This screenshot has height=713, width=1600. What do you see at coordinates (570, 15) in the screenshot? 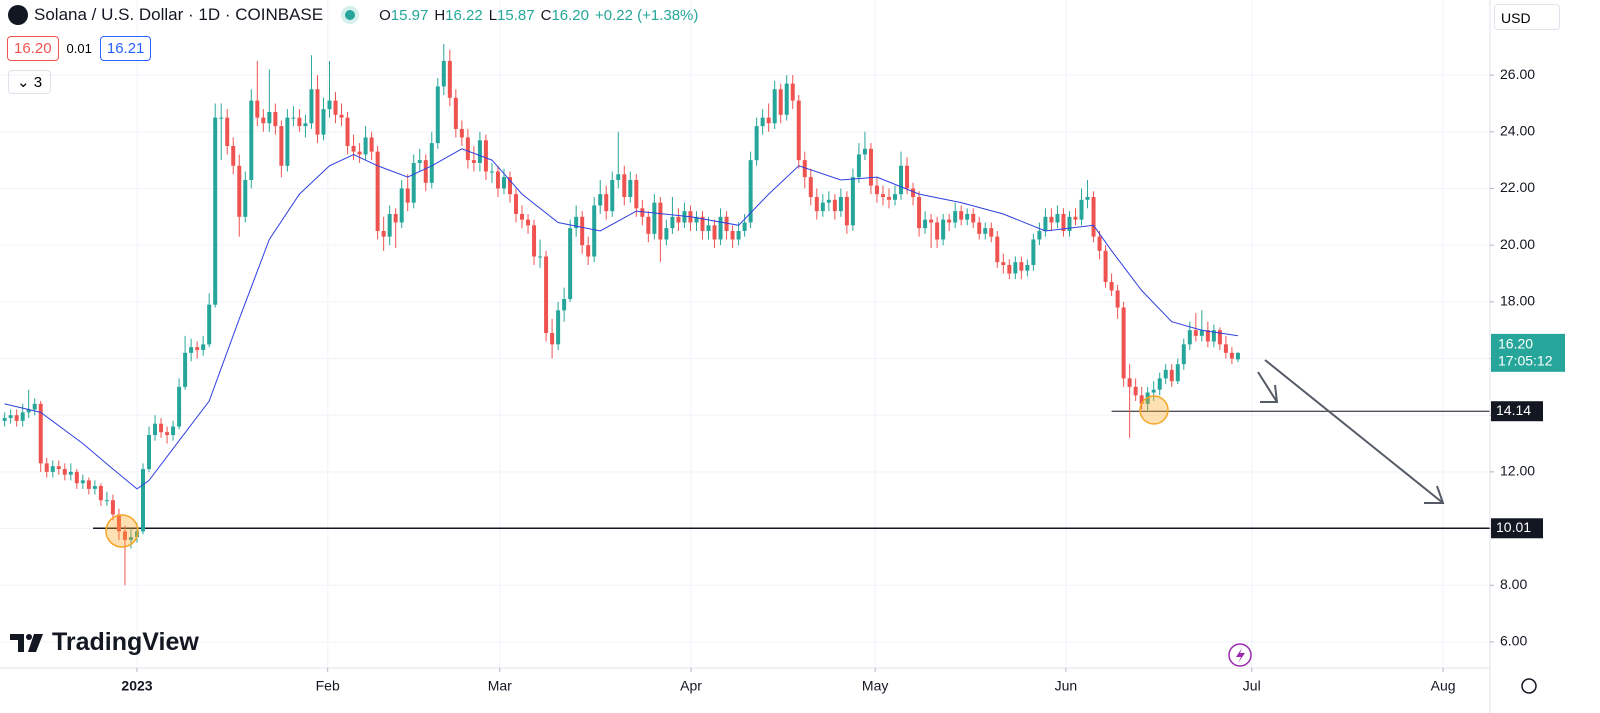
I see `ohlc-value: 16.20` at bounding box center [570, 15].